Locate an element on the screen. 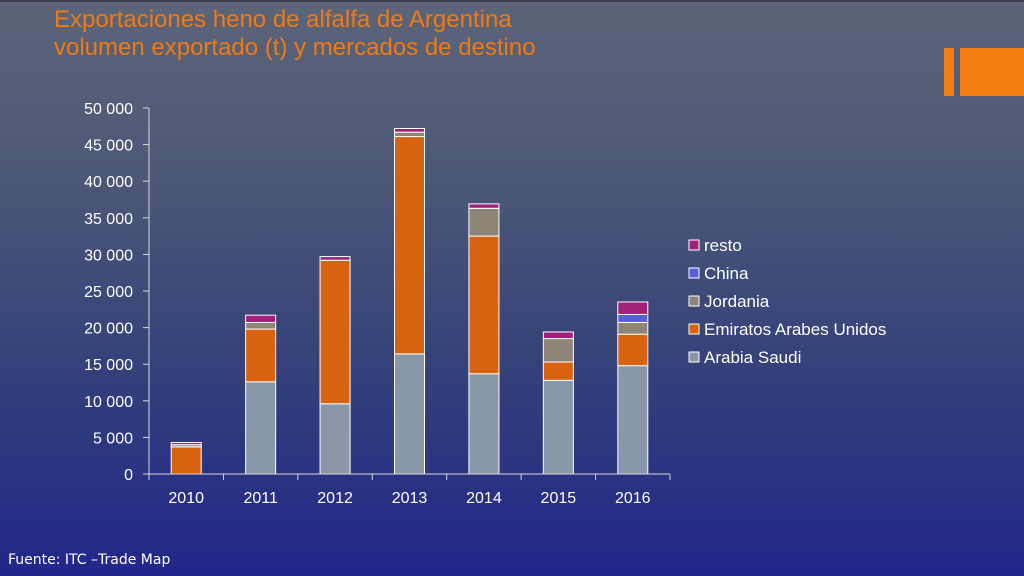 The width and height of the screenshot is (1024, 576). y-tick-label: 10 000 is located at coordinates (108, 402).